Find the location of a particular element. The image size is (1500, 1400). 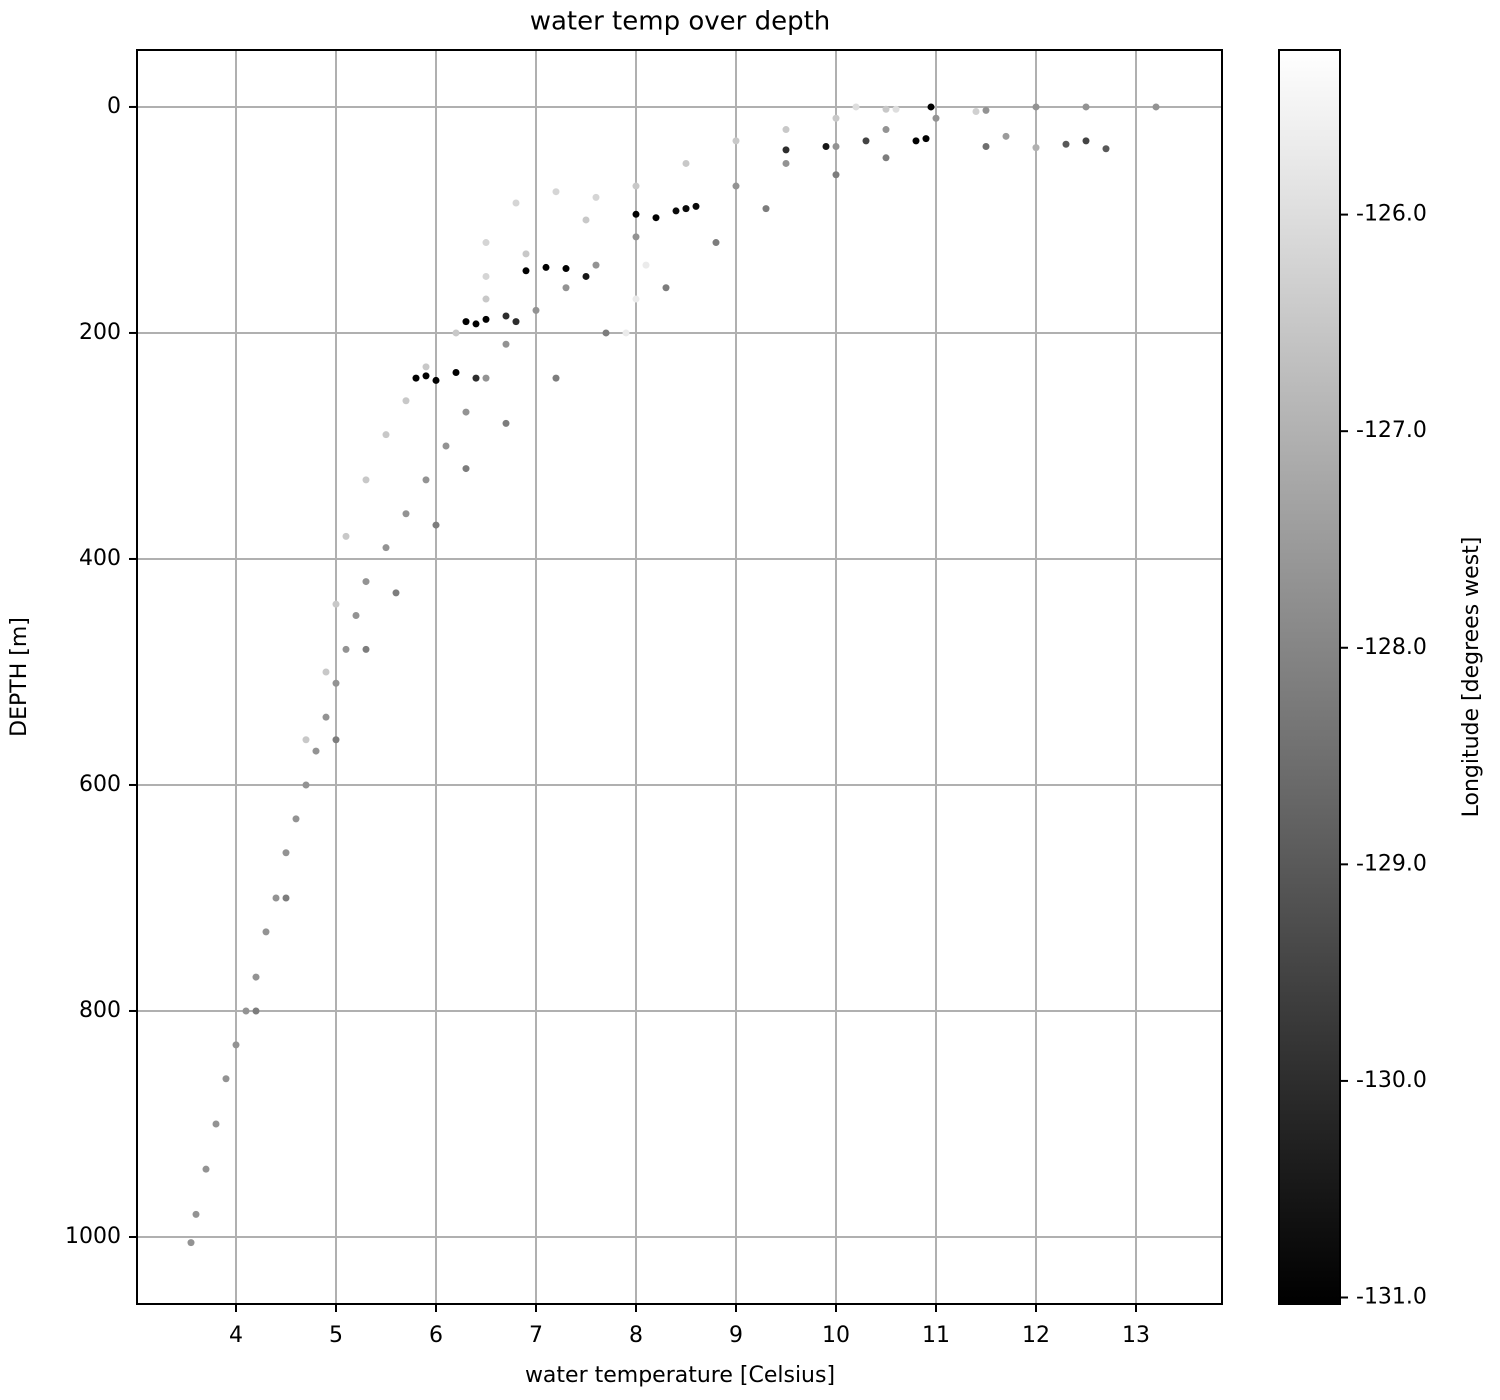

x-tick-label: 5 is located at coordinates (336, 1335).